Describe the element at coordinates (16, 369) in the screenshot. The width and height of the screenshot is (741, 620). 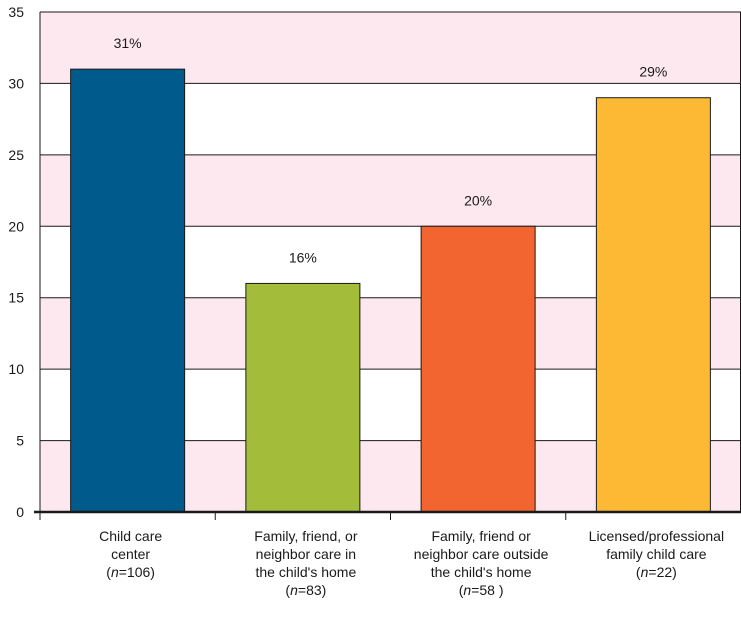
I see `y-tick-label: 10` at that location.